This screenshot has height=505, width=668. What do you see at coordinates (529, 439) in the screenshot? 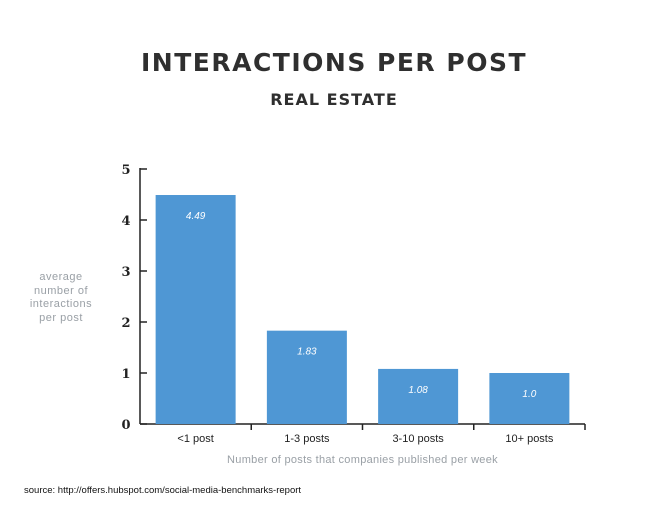
I see `x-tick-label: 10+ posts` at bounding box center [529, 439].